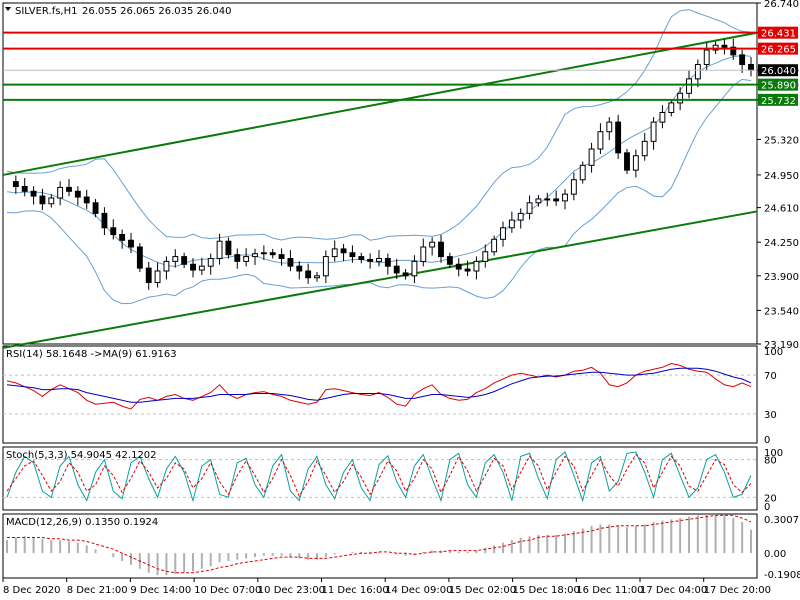 Image resolution: width=800 pixels, height=600 pixels. What do you see at coordinates (781, 176) in the screenshot?
I see `y-tick-label: 24.950` at bounding box center [781, 176].